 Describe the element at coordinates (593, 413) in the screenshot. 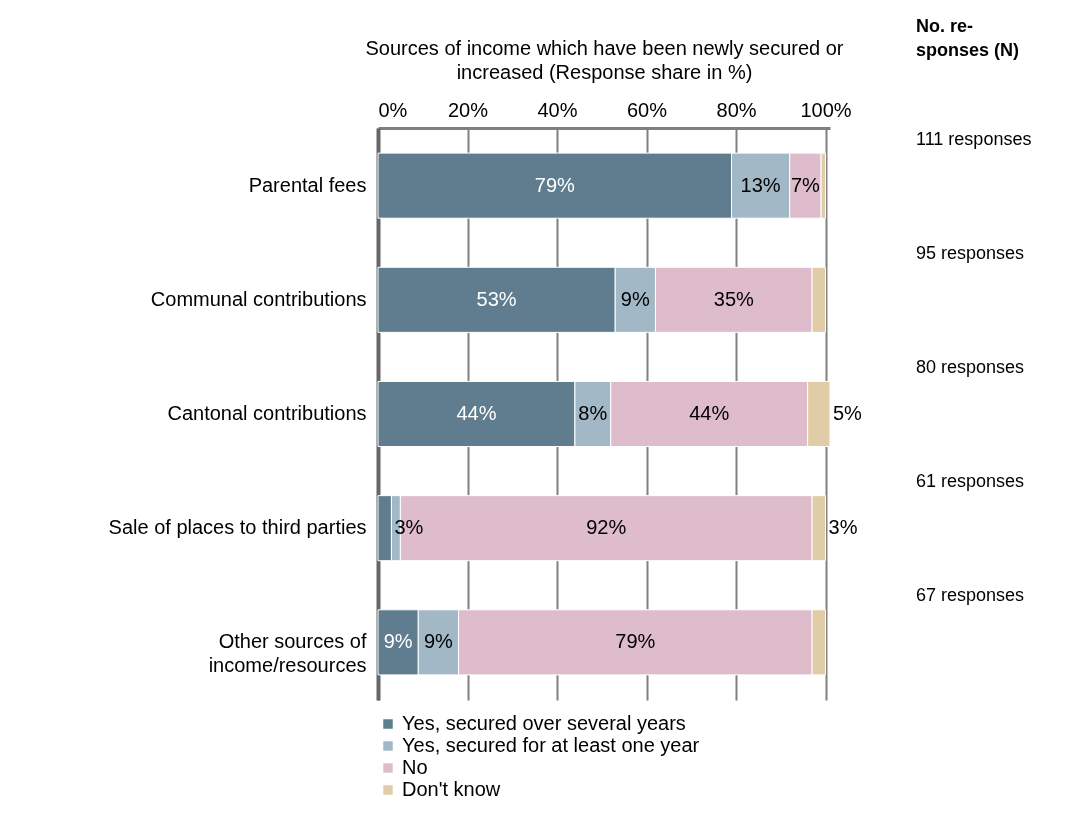

I see `data-label: 8%` at that location.